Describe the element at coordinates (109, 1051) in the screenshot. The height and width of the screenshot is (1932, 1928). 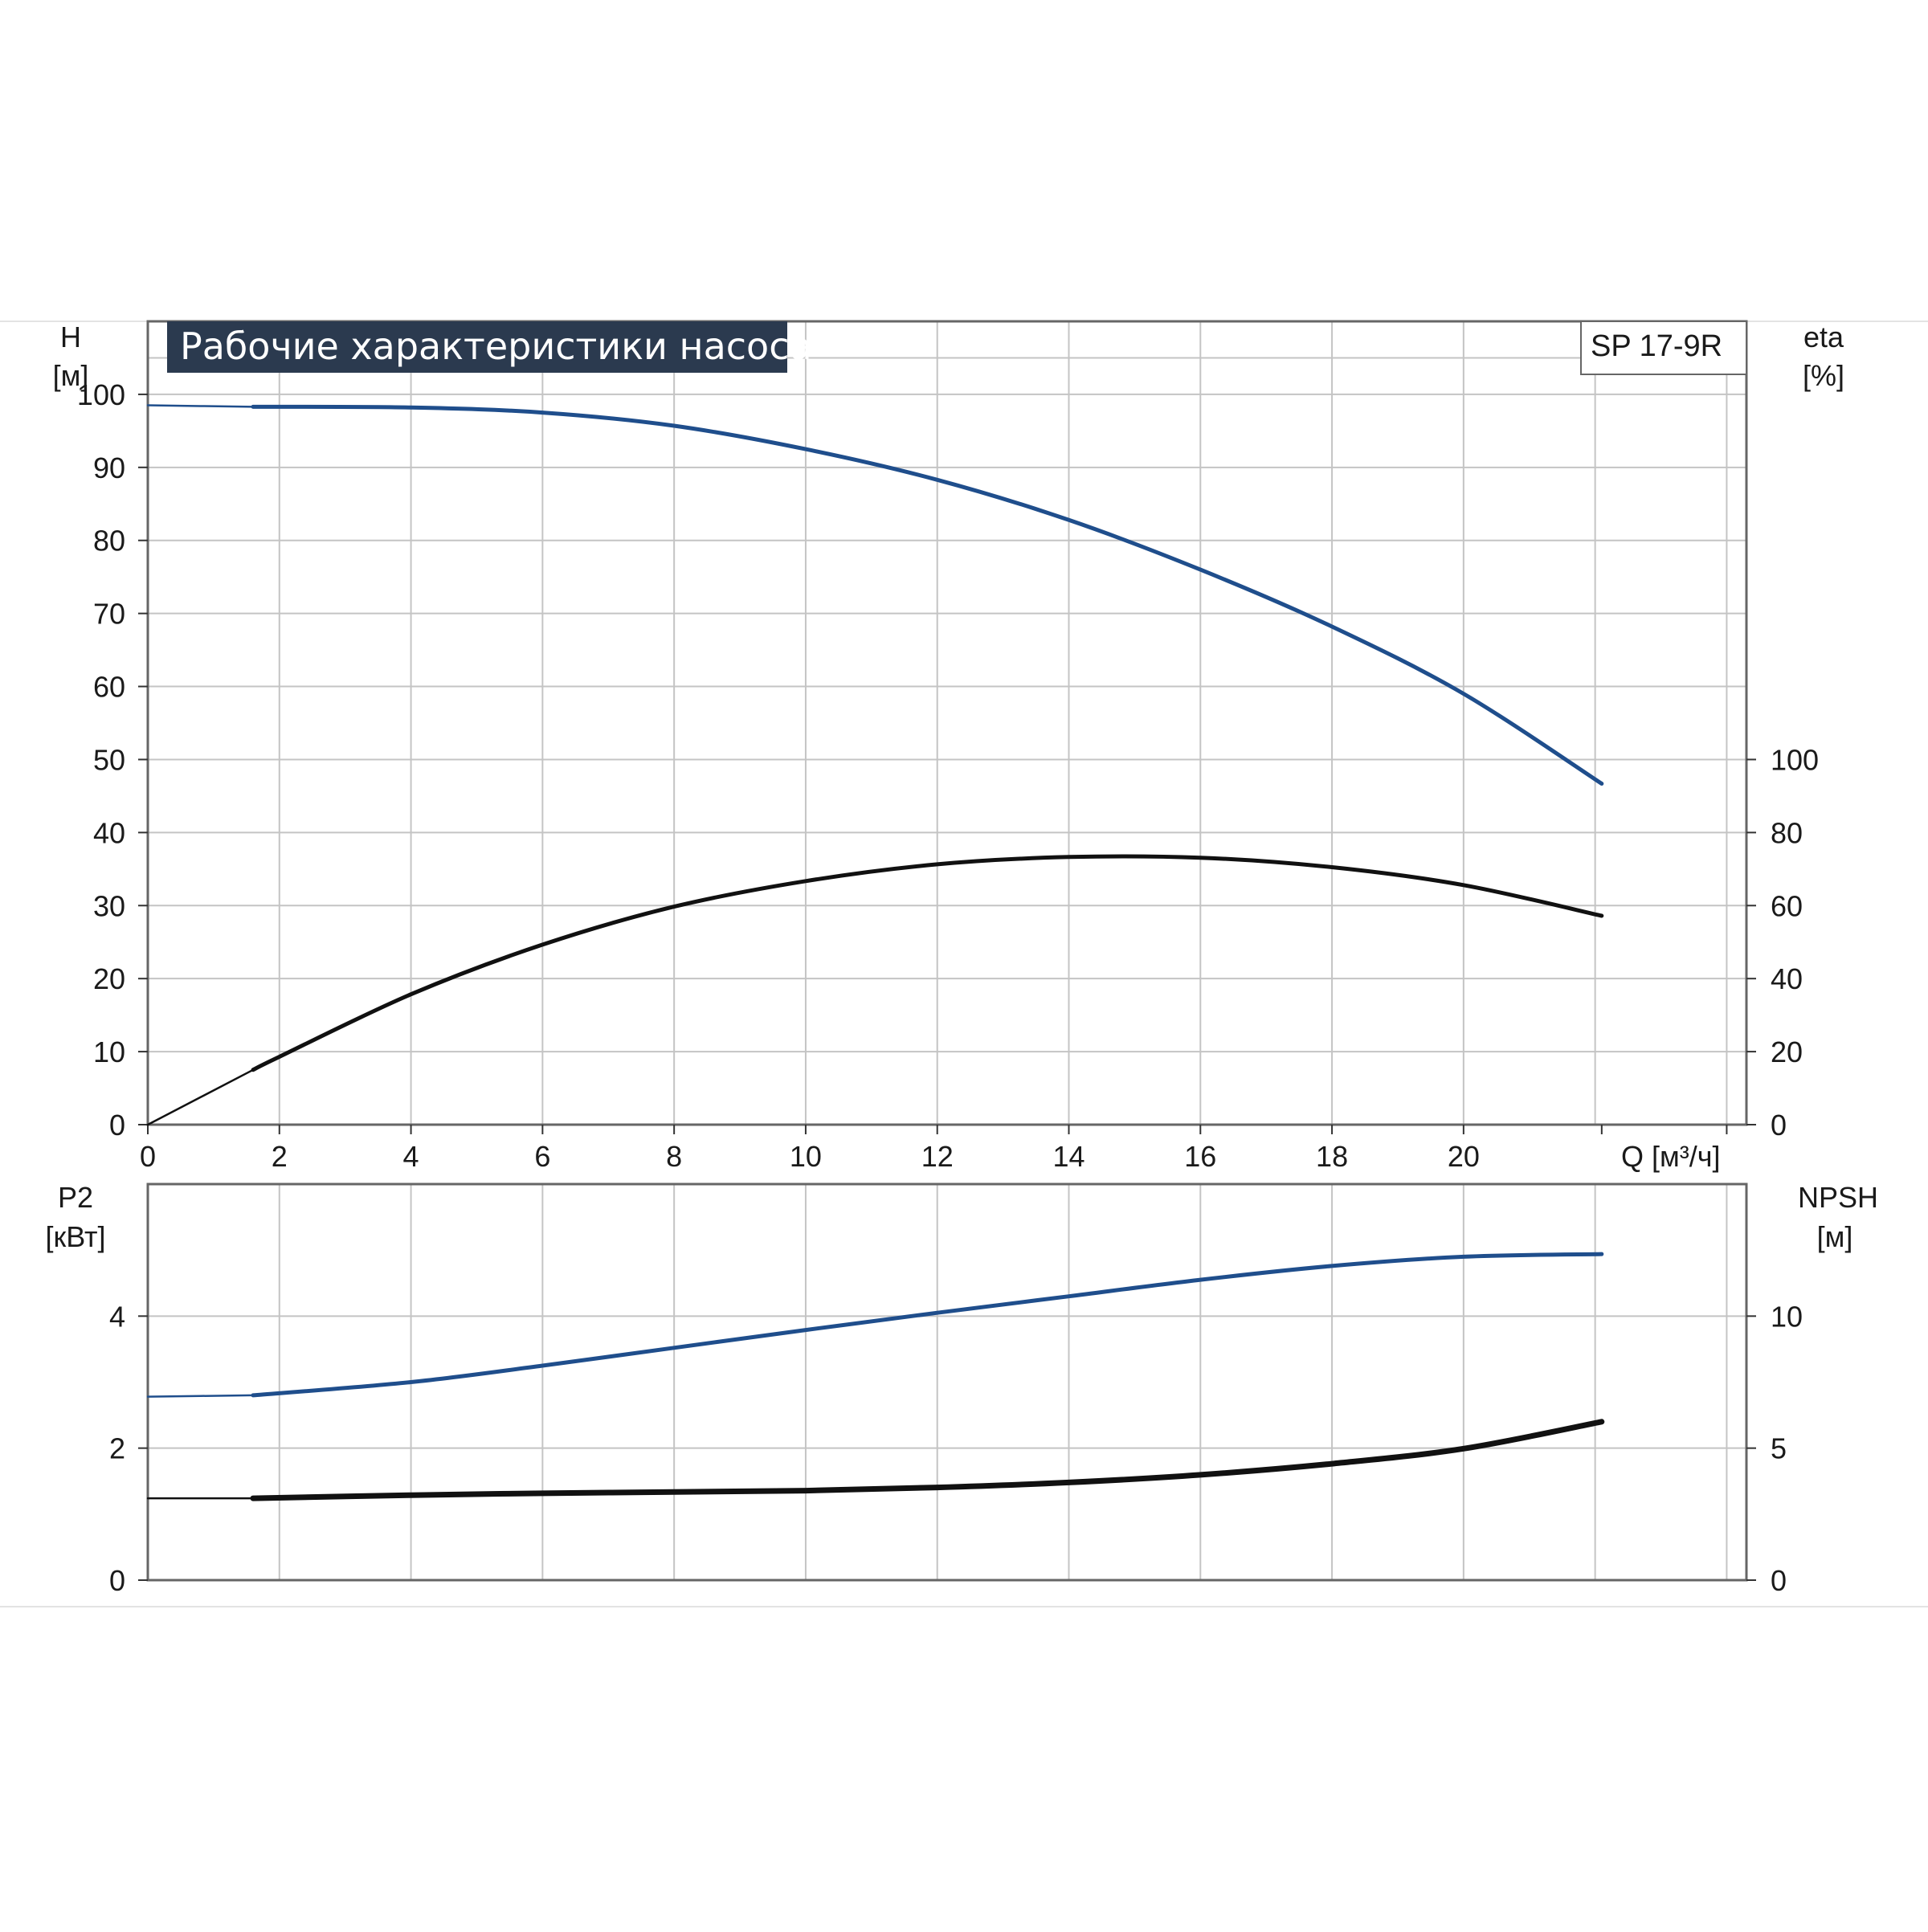
I see `h-tick-label: 10` at that location.